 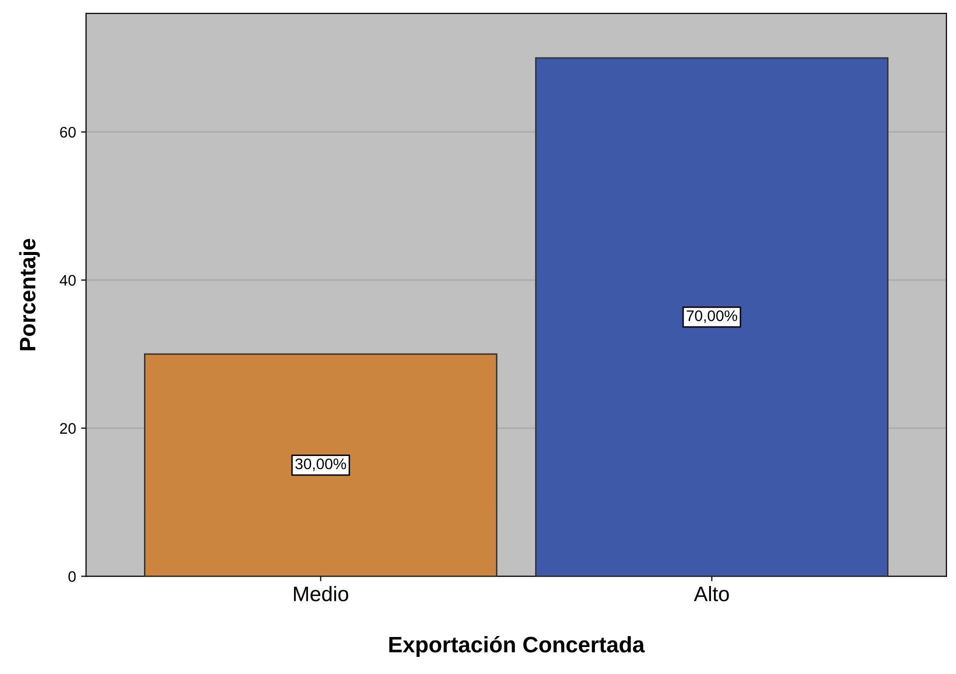 What do you see at coordinates (712, 316) in the screenshot?
I see `data-label: 70,00%` at bounding box center [712, 316].